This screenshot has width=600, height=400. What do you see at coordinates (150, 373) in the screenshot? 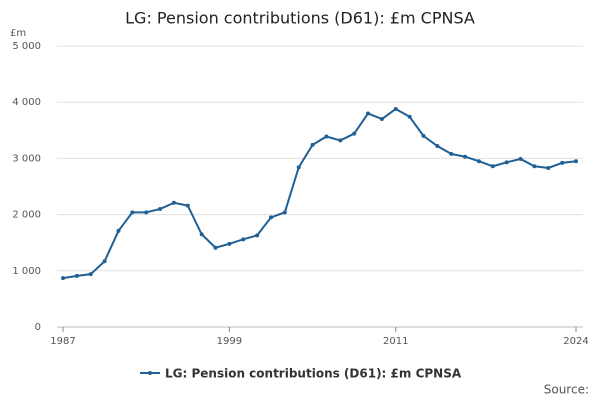
I see `legend-marker` at bounding box center [150, 373].